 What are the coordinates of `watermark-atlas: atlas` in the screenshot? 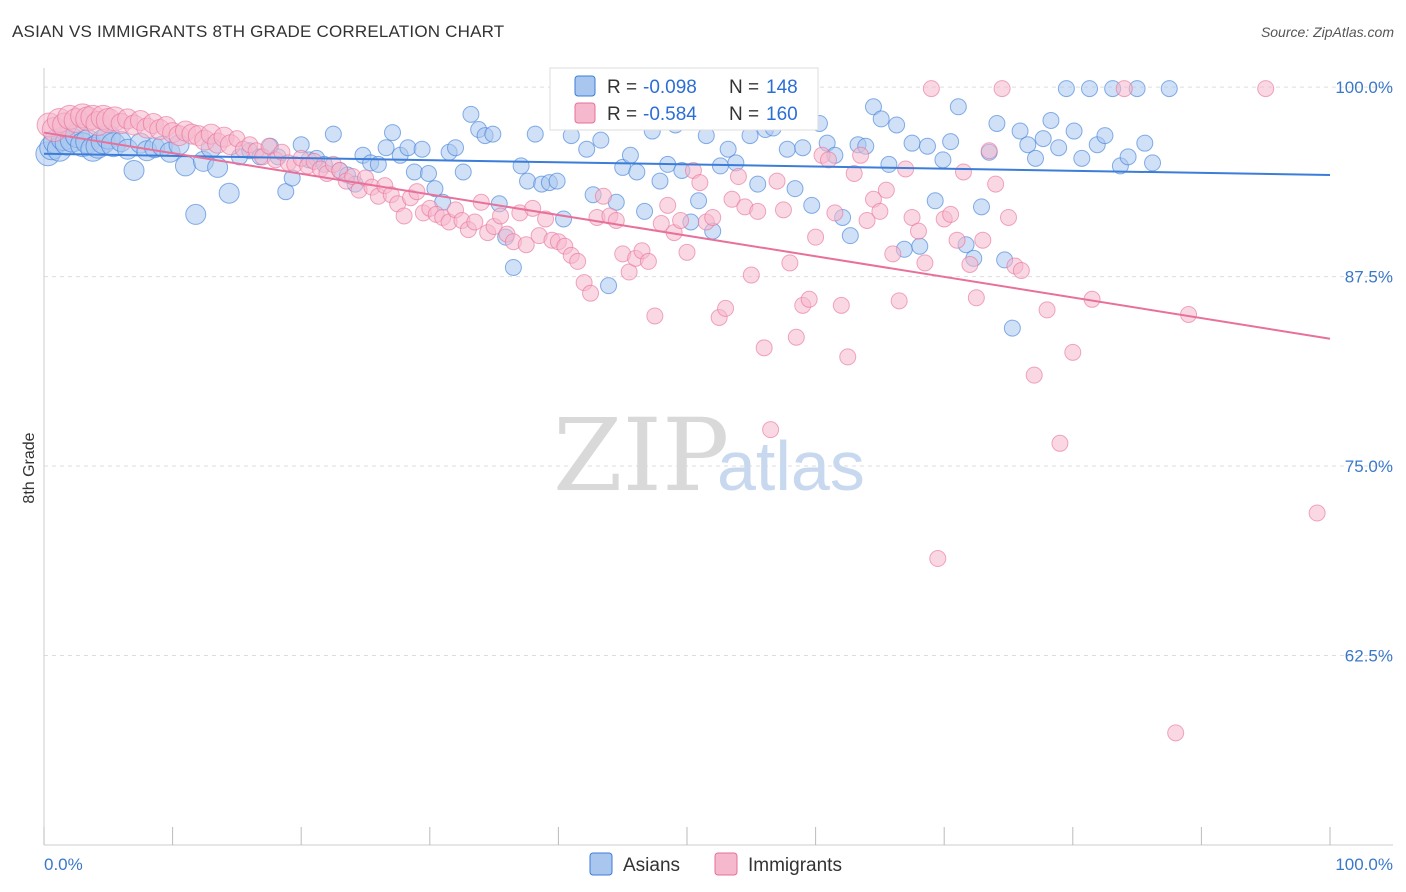 It's located at (791, 466).